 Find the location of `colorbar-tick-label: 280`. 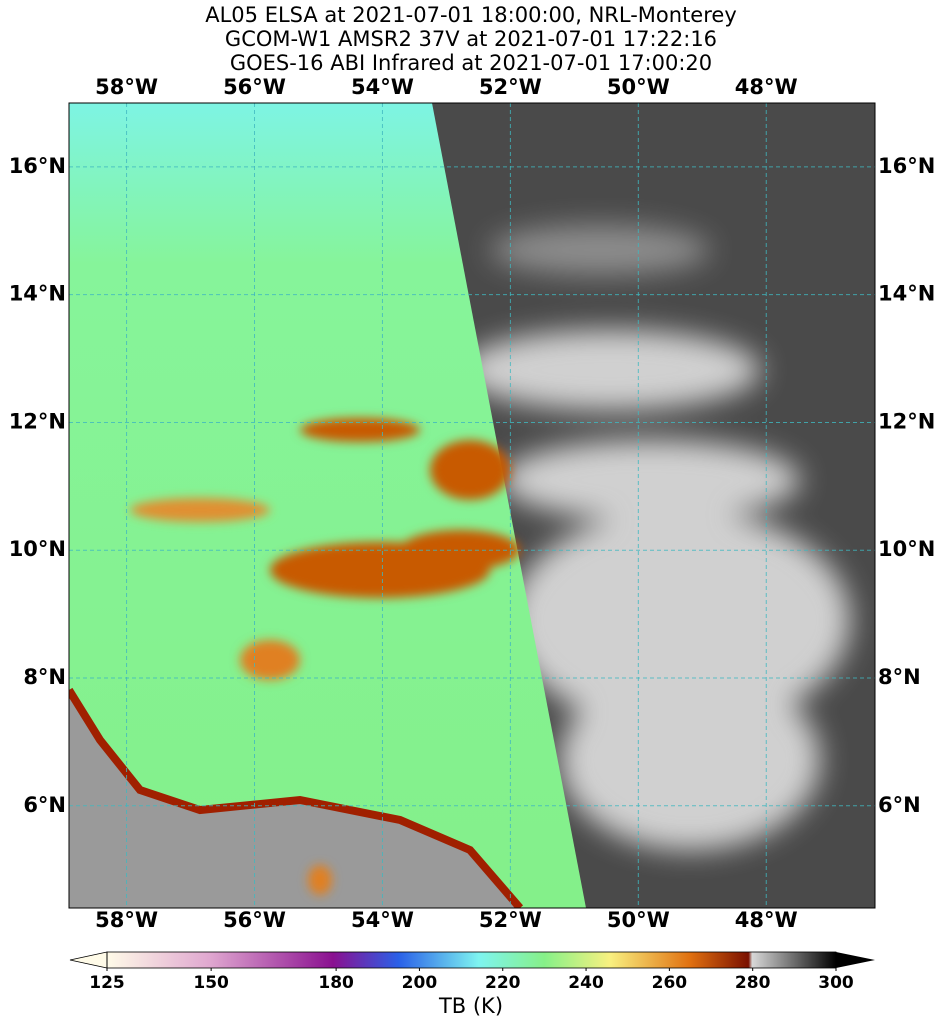

colorbar-tick-label: 280 is located at coordinates (753, 983).